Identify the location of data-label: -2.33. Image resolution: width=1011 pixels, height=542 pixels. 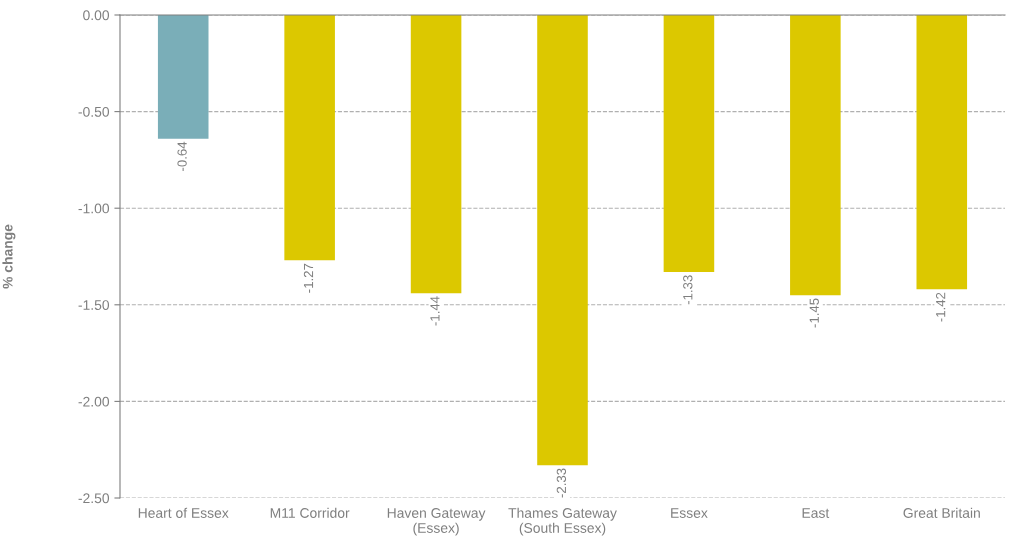
(561, 483).